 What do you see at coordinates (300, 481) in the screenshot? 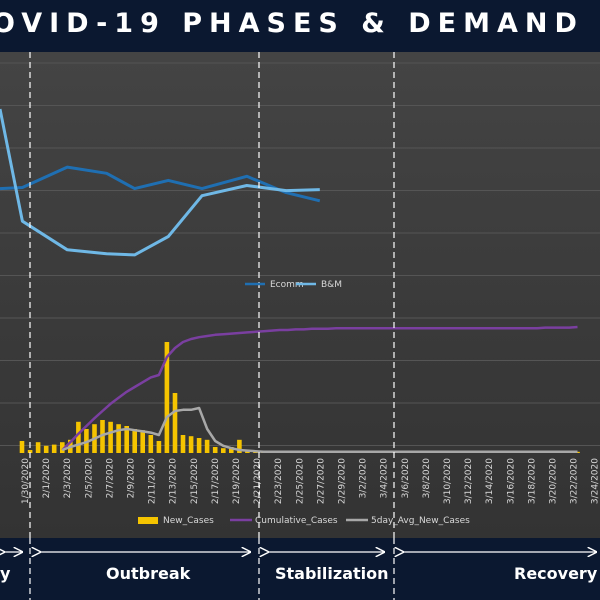
I see `x-tick-label: 2/25/2020` at bounding box center [300, 481].